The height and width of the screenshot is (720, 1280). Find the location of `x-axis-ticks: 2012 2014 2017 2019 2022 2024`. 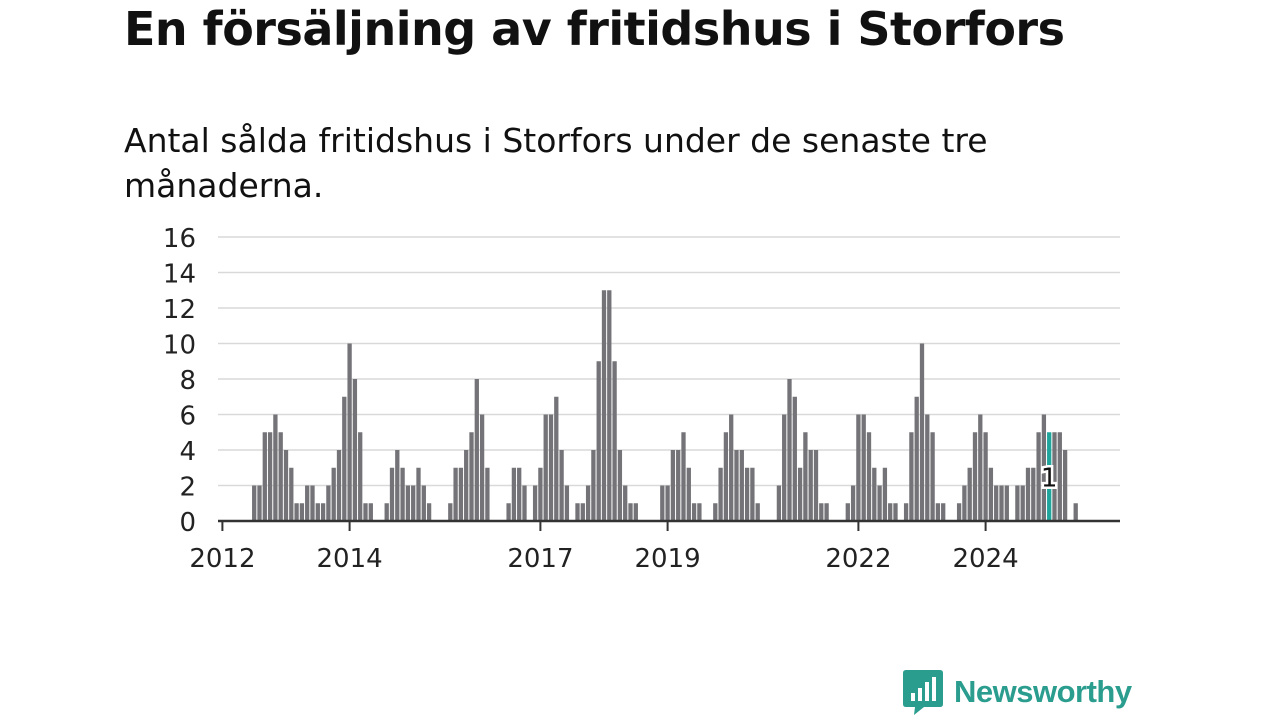

x-axis-ticks: 2012 2014 2017 2019 2022 2024 is located at coordinates (604, 547).